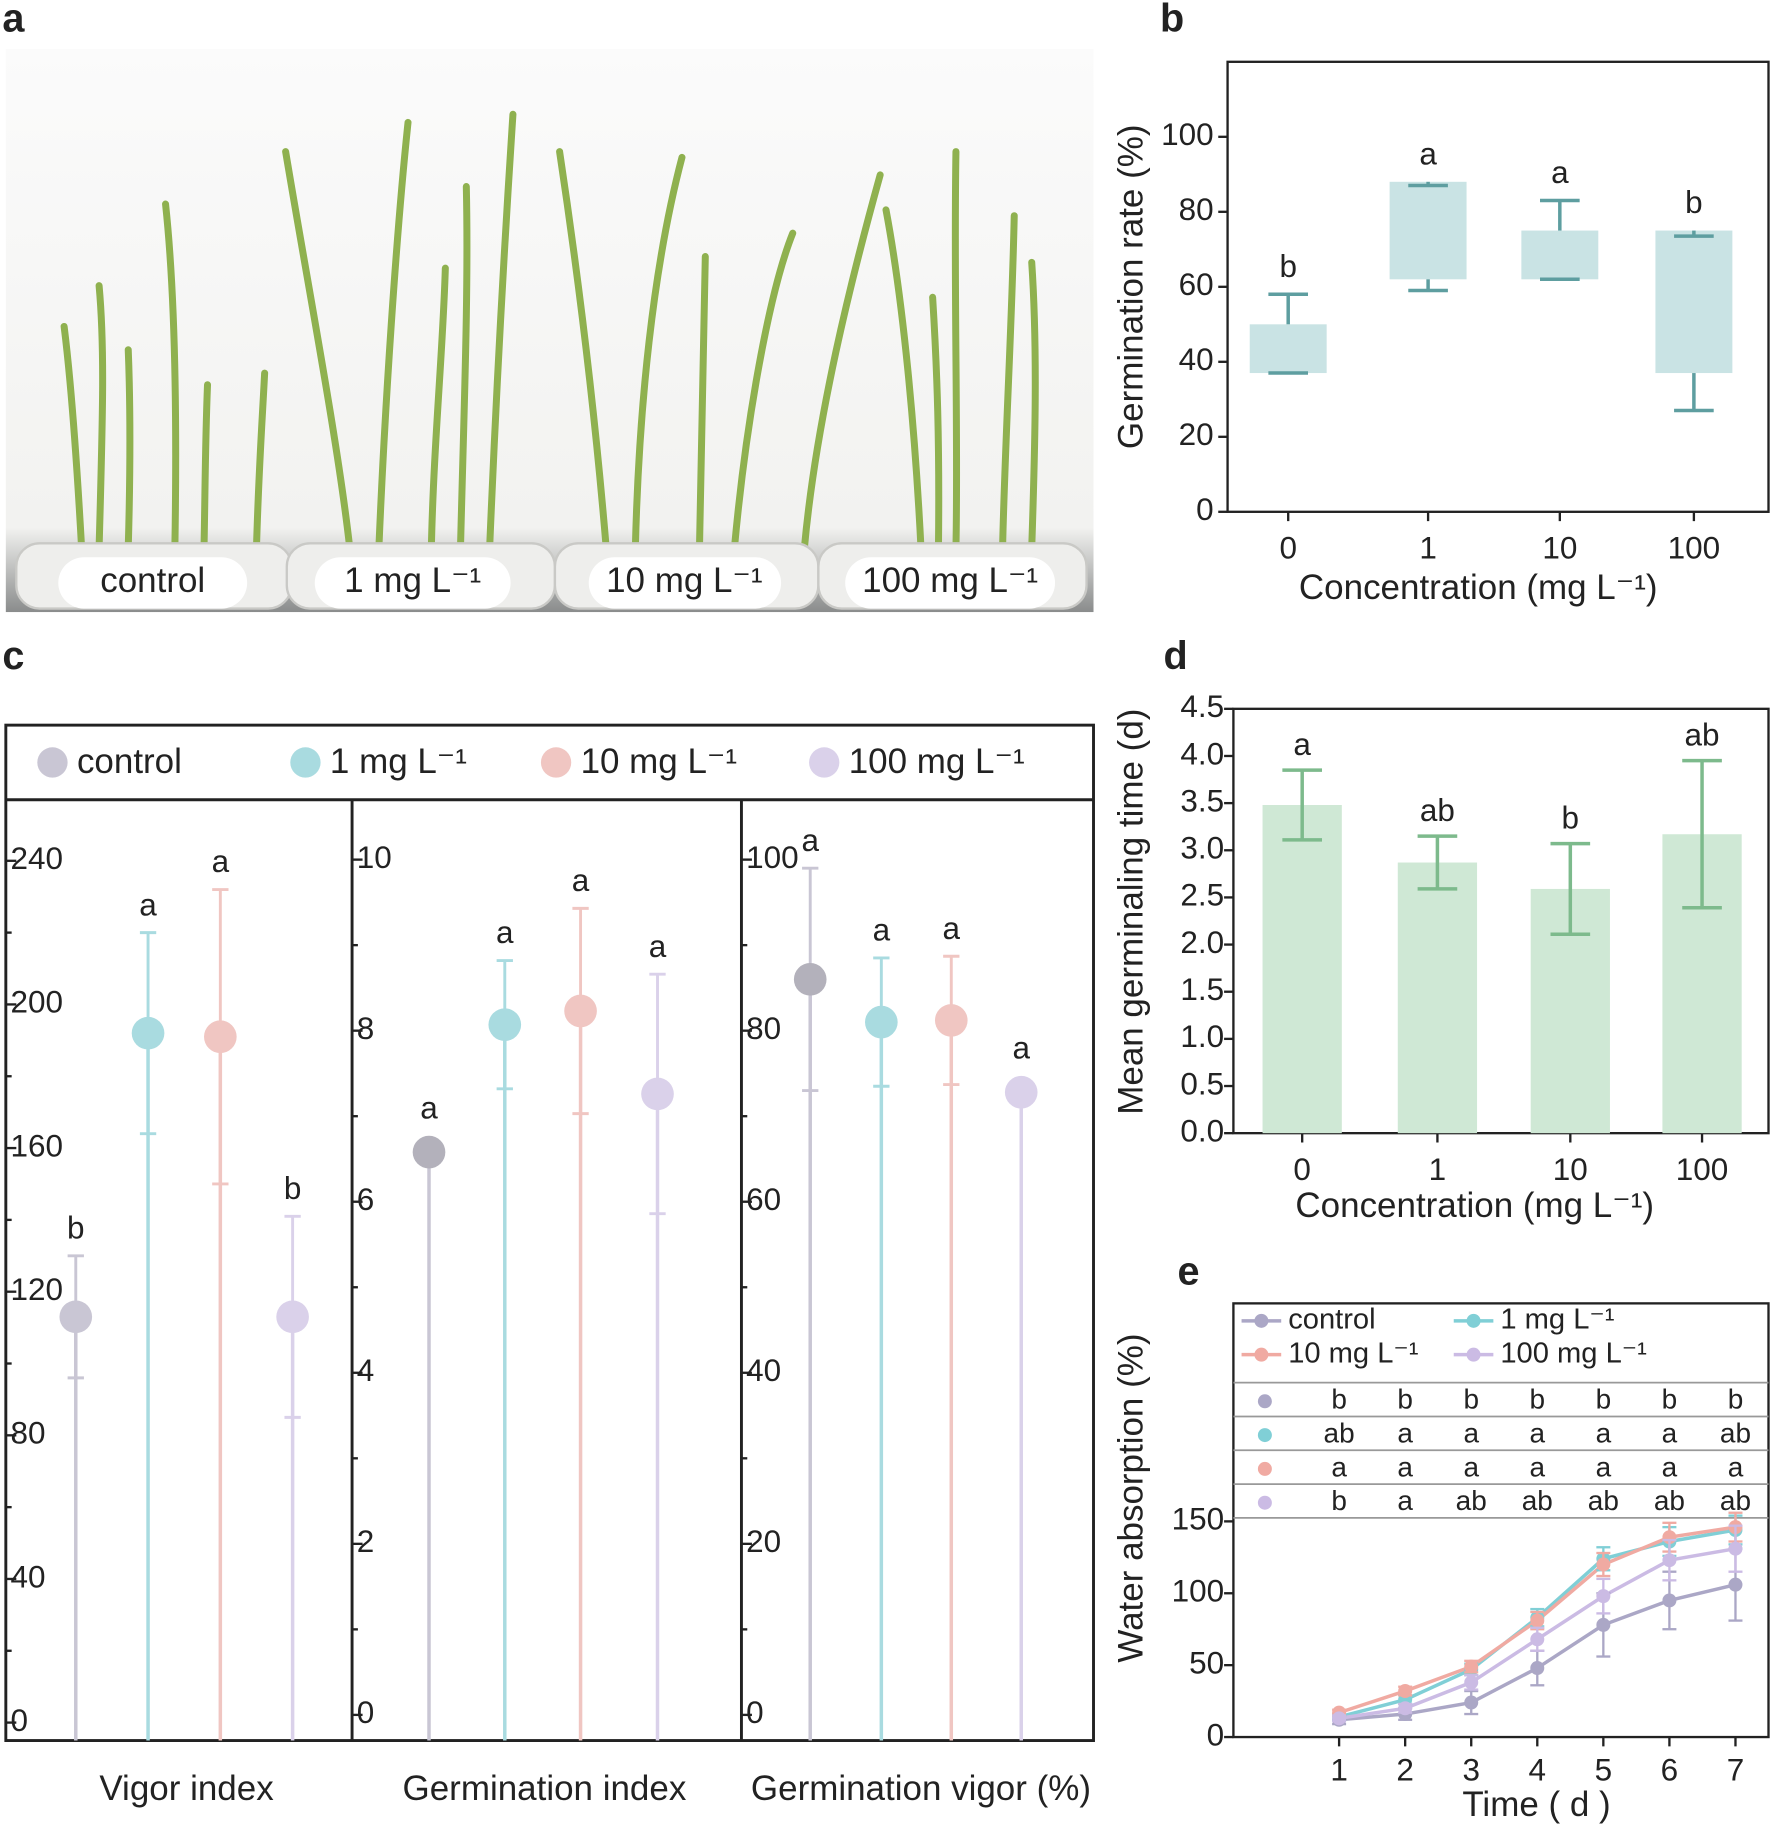 The image size is (1772, 1828). Describe the element at coordinates (1536, 1804) in the screenshot. I see `x-axis-label: Time ( d )` at that location.